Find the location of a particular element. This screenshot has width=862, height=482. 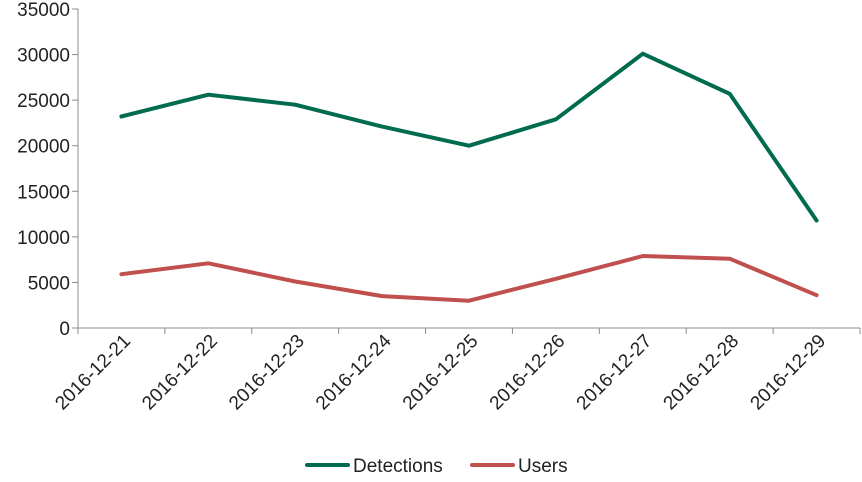

x-tick-label: 2016-12-21 is located at coordinates (93, 373).